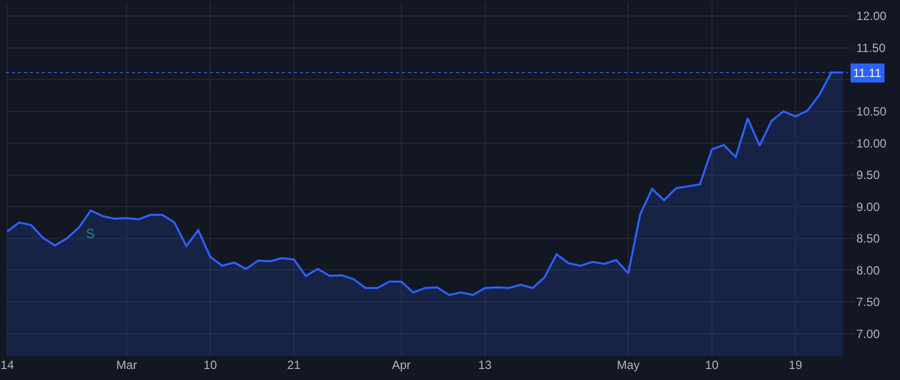  I want to click on y-tick-label: 11.50, so click(871, 47).